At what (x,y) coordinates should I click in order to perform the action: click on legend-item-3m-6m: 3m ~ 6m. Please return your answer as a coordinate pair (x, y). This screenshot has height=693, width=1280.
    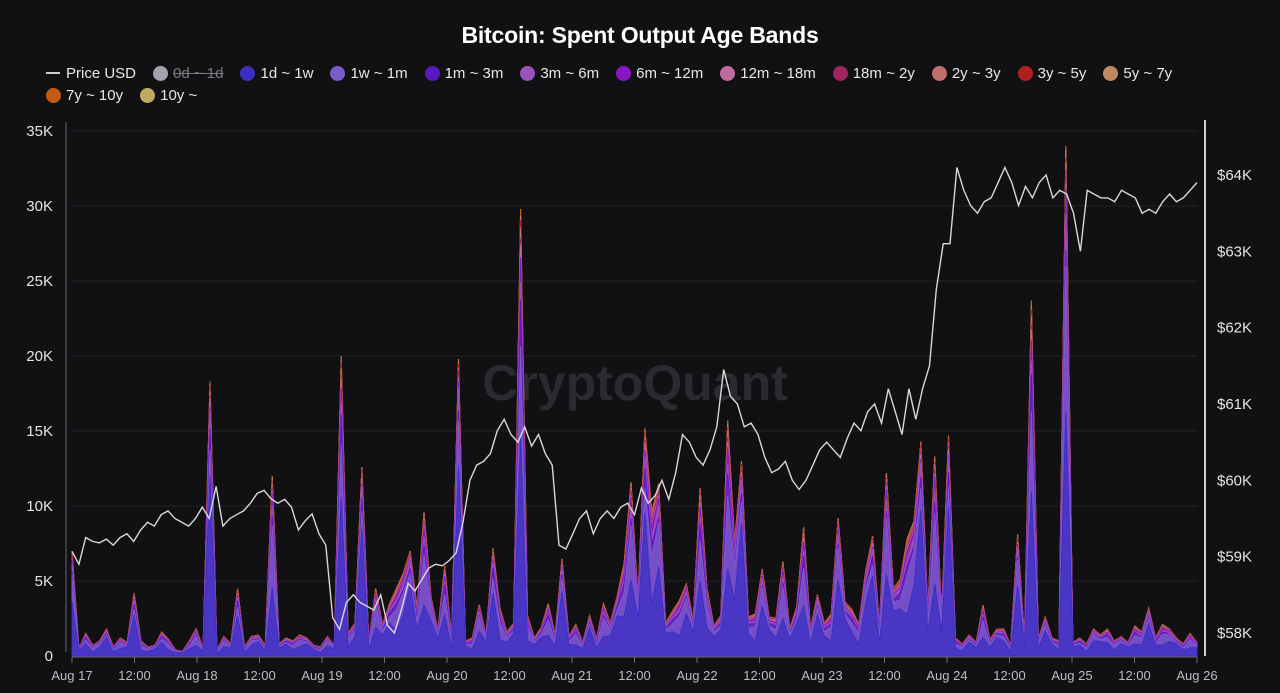
    Looking at the image, I should click on (559, 73).